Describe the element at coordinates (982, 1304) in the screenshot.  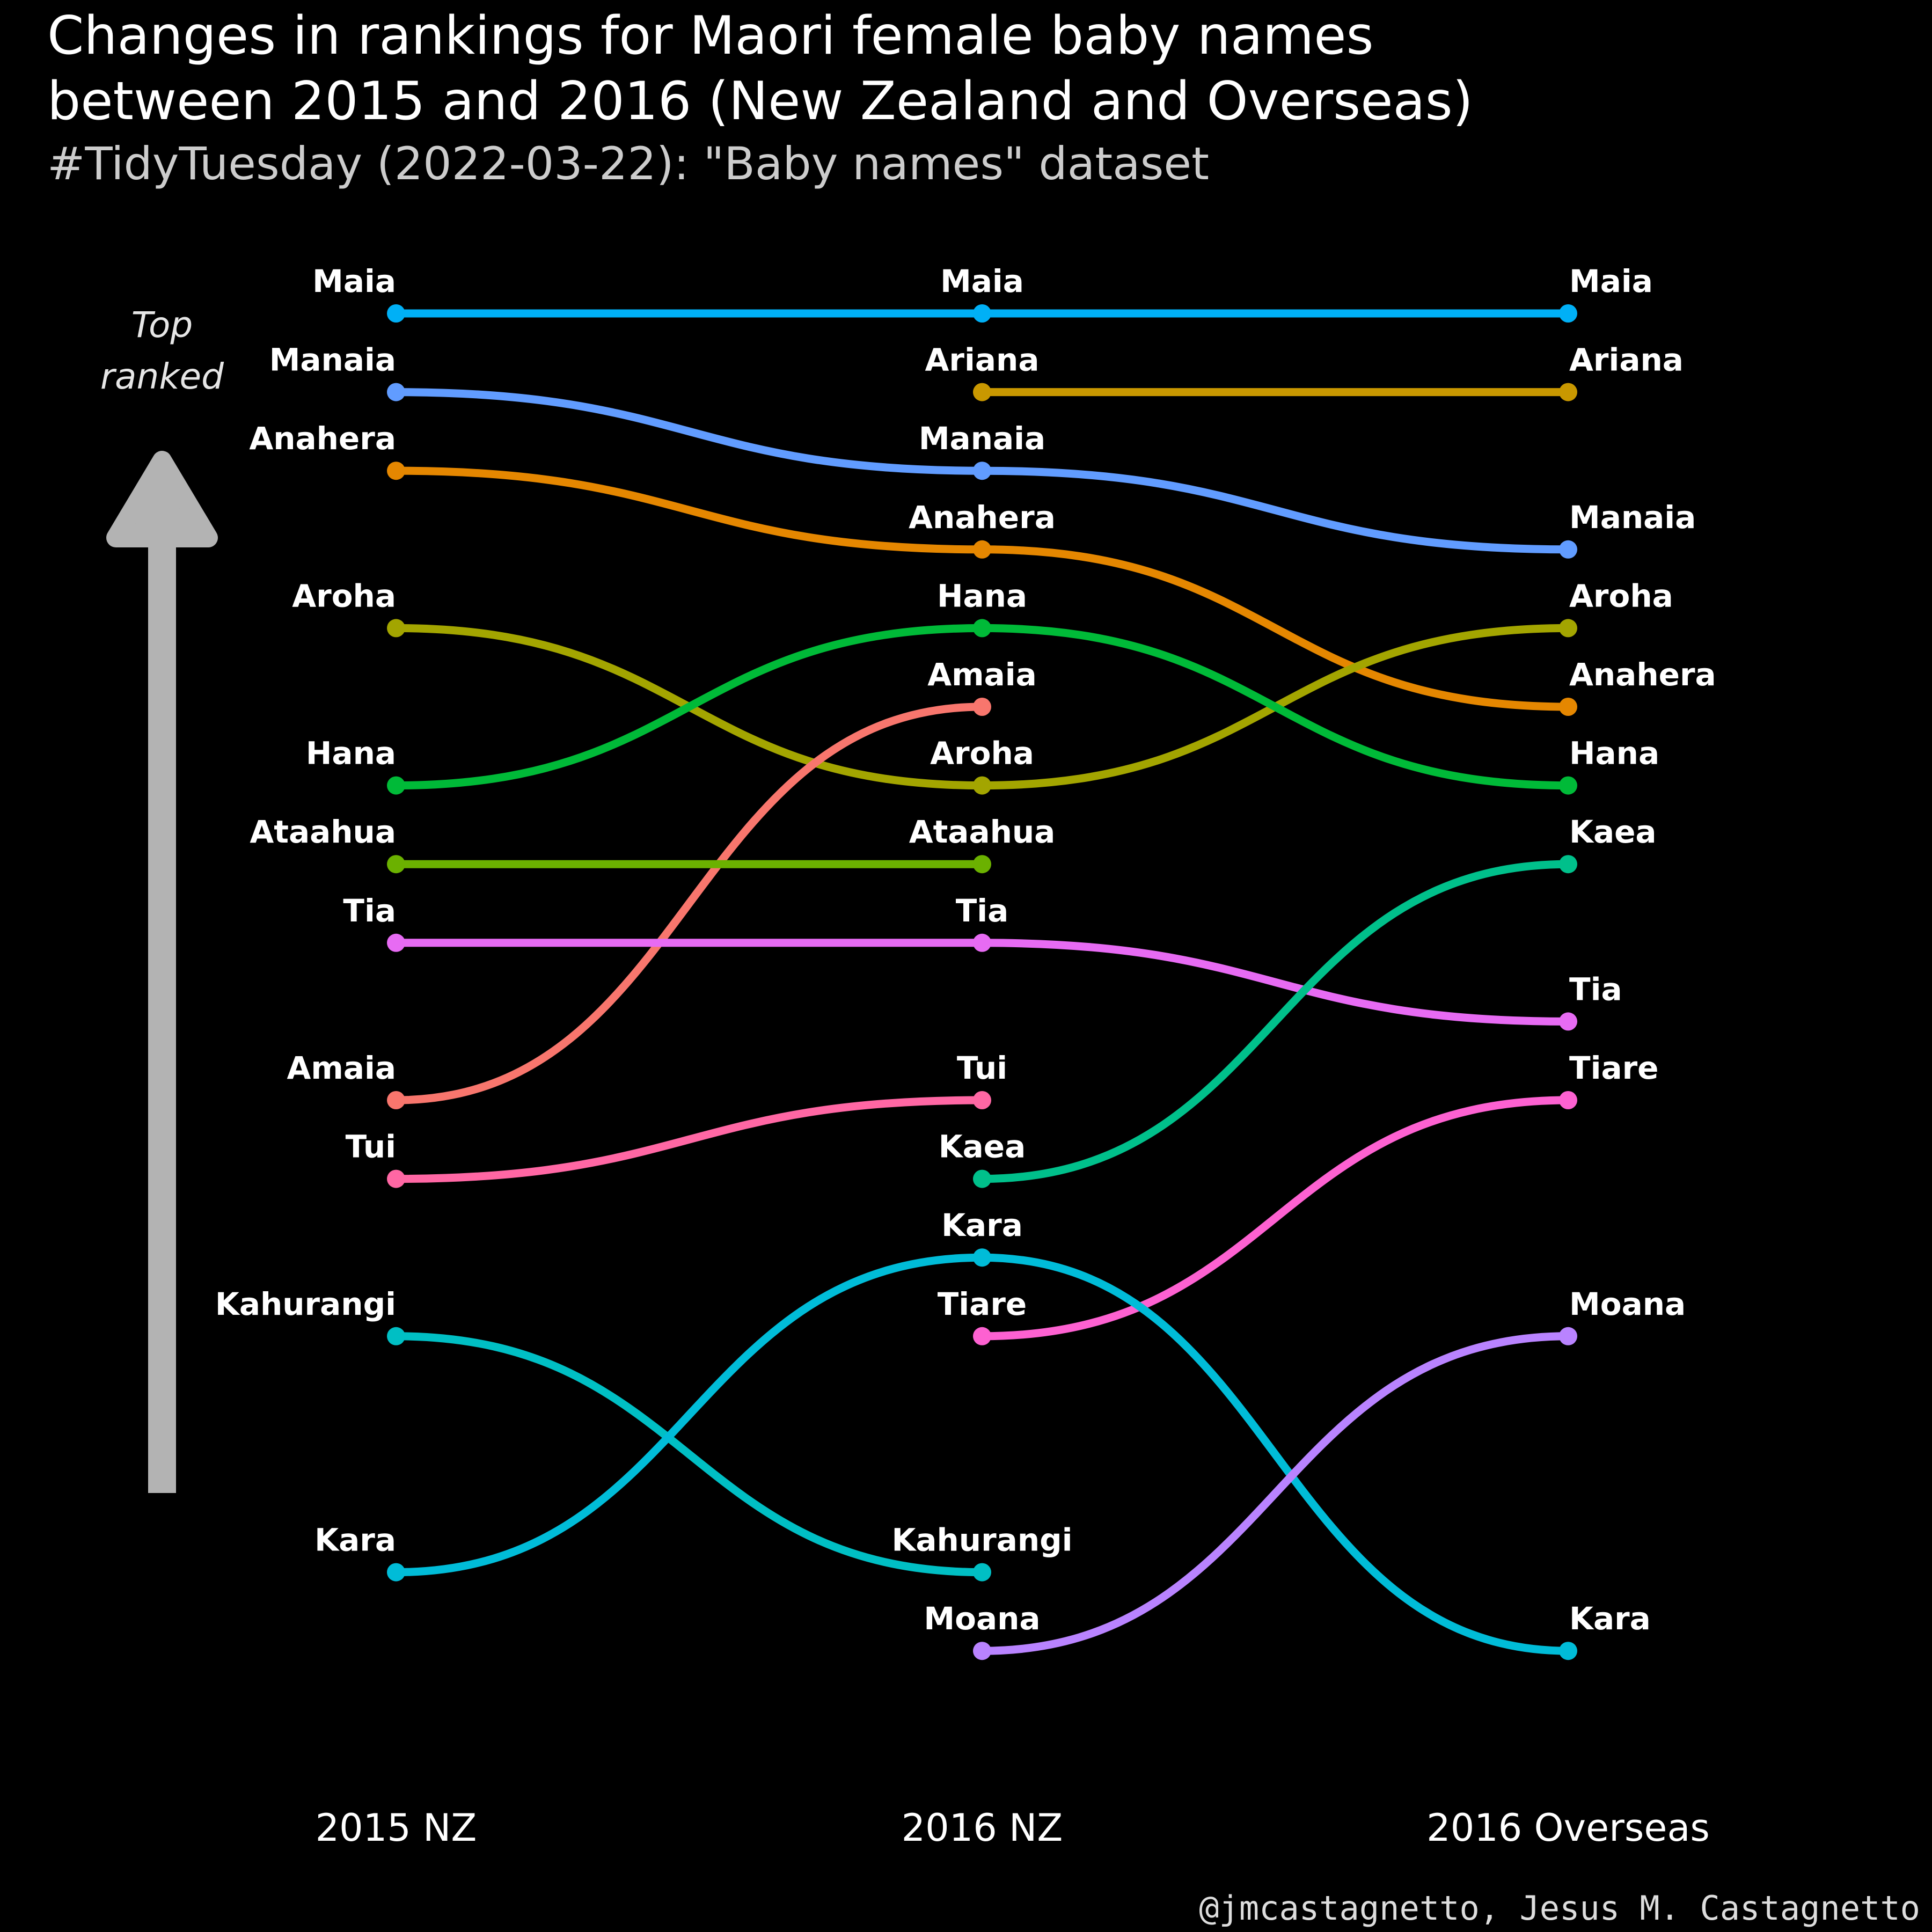
I see `label-tiare-2016-nz: Tiare` at that location.